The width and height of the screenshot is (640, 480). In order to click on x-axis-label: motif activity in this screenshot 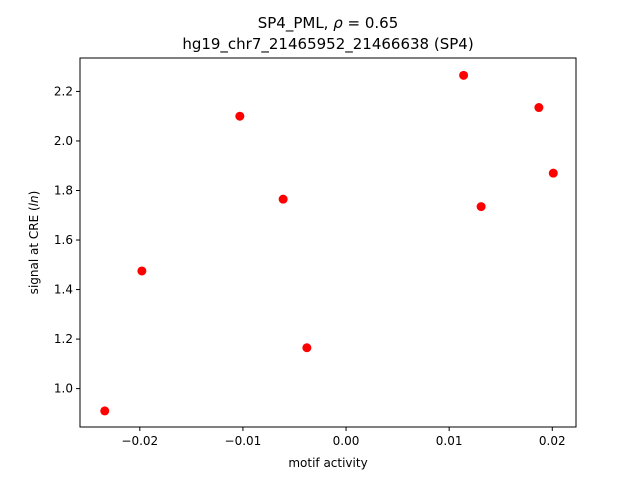, I will do `click(327, 463)`.